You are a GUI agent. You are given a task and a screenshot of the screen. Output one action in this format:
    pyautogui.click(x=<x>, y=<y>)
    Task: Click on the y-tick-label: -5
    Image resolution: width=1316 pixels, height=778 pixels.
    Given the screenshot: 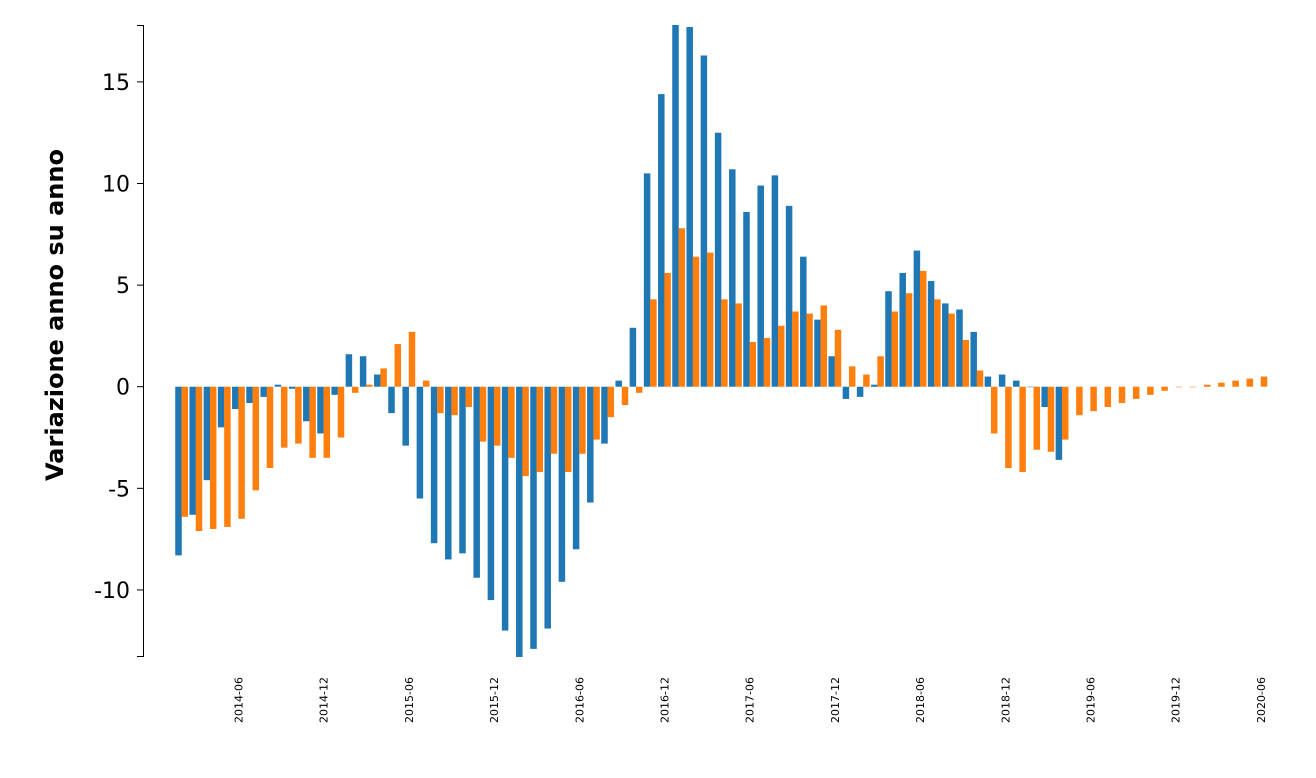 What is the action you would take?
    pyautogui.click(x=119, y=489)
    